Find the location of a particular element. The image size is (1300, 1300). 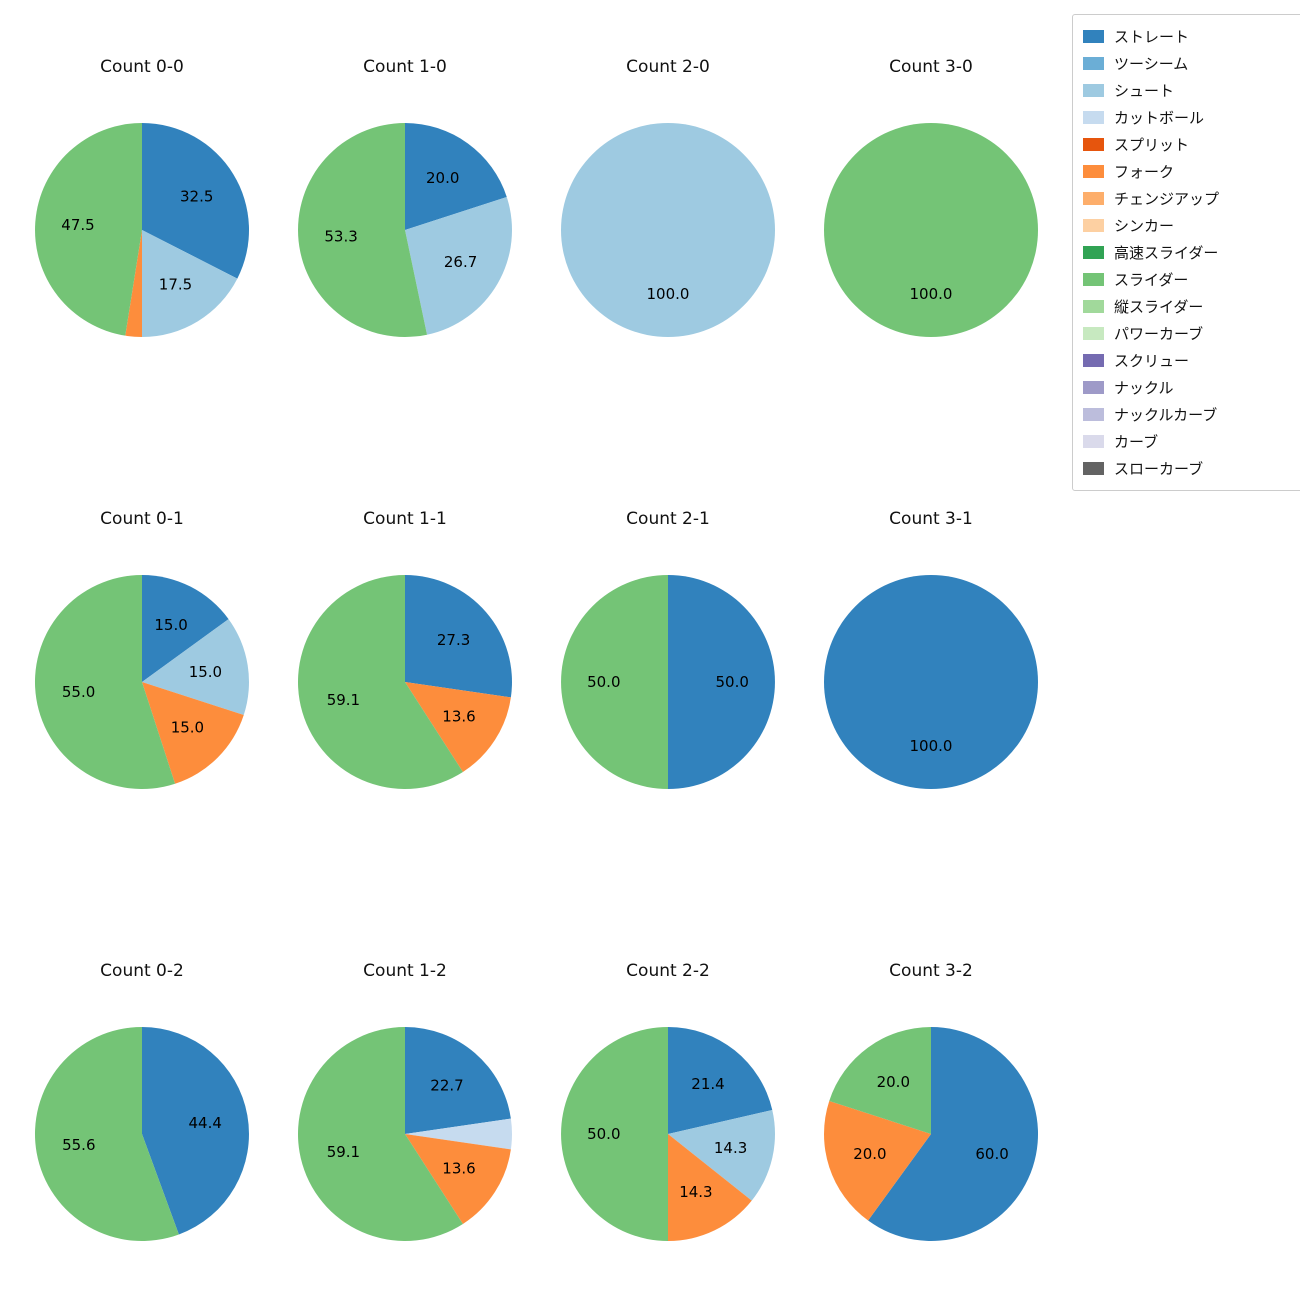

pie-slice-label: 21.4 is located at coordinates (707, 1084).